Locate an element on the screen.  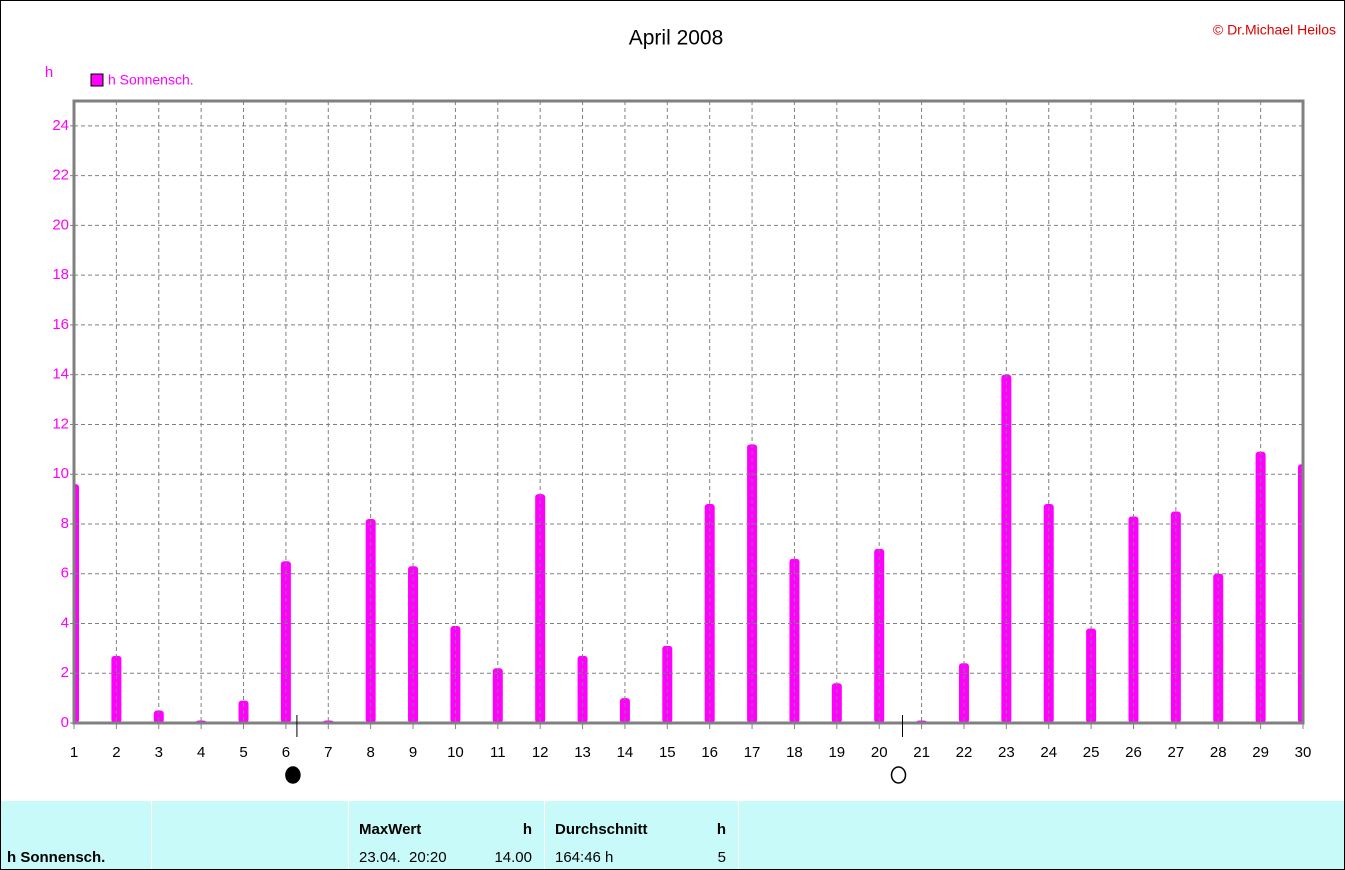
x-tick-label: 21 is located at coordinates (921, 752).